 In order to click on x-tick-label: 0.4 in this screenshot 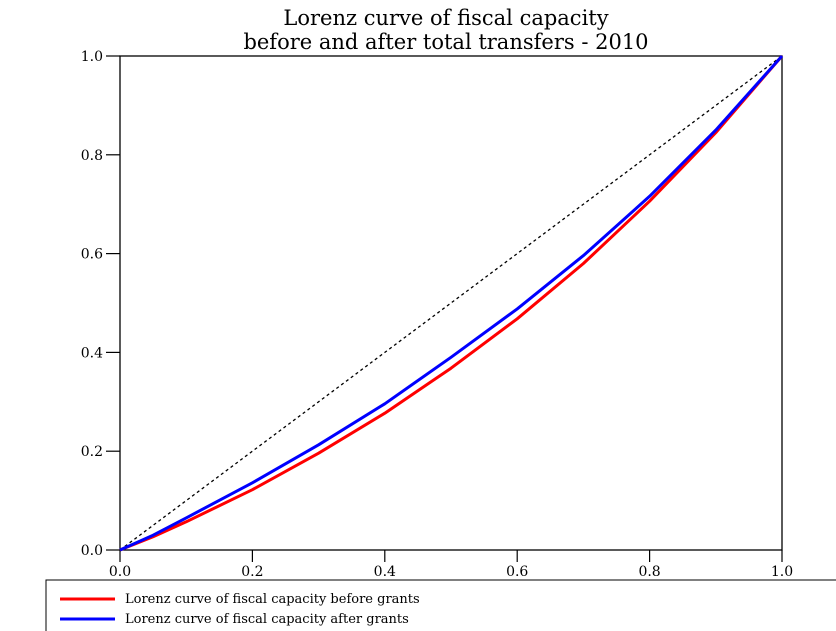, I will do `click(385, 572)`.